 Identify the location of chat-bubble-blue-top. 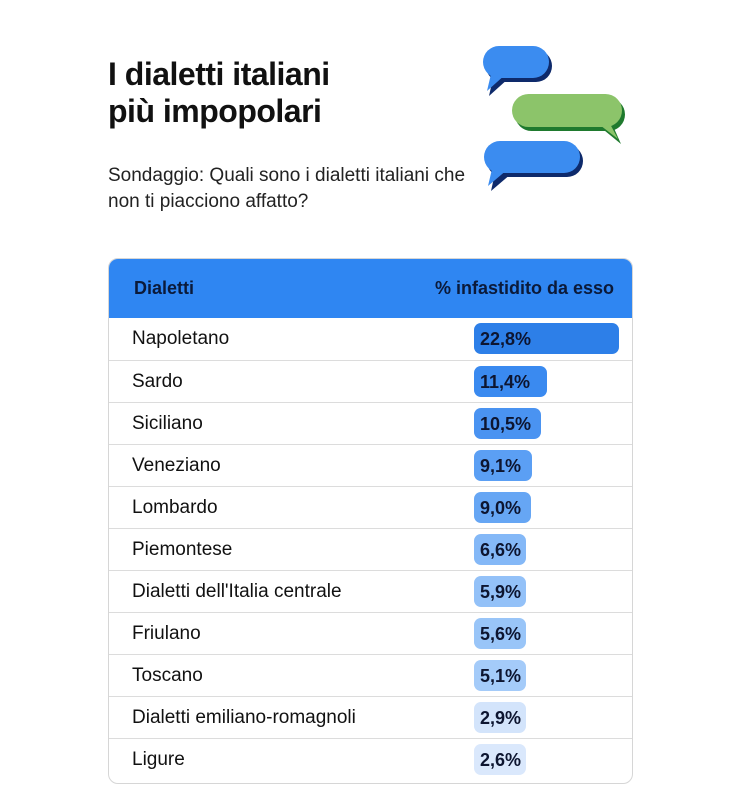
(517, 71).